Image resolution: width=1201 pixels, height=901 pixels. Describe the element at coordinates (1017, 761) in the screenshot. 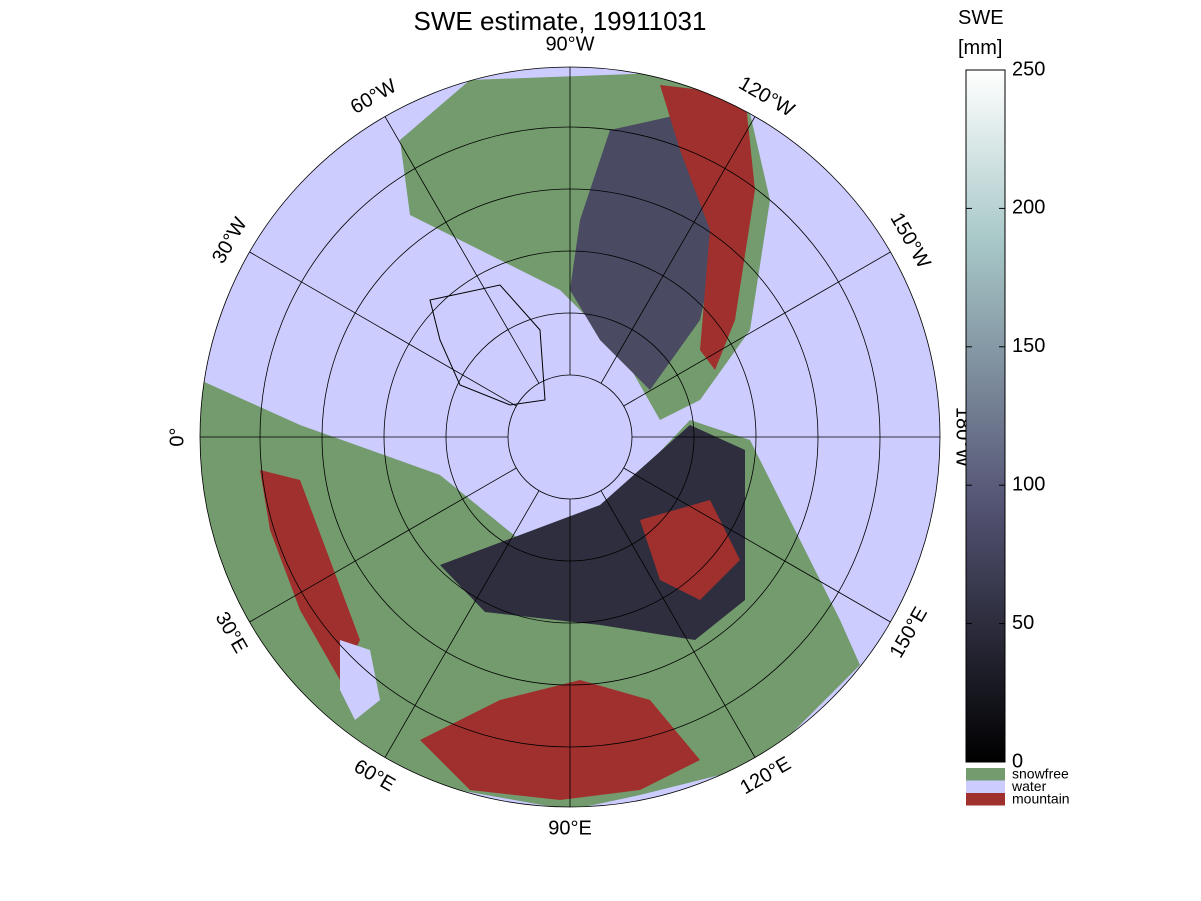

I see `colorbar-tick-label: 0` at that location.